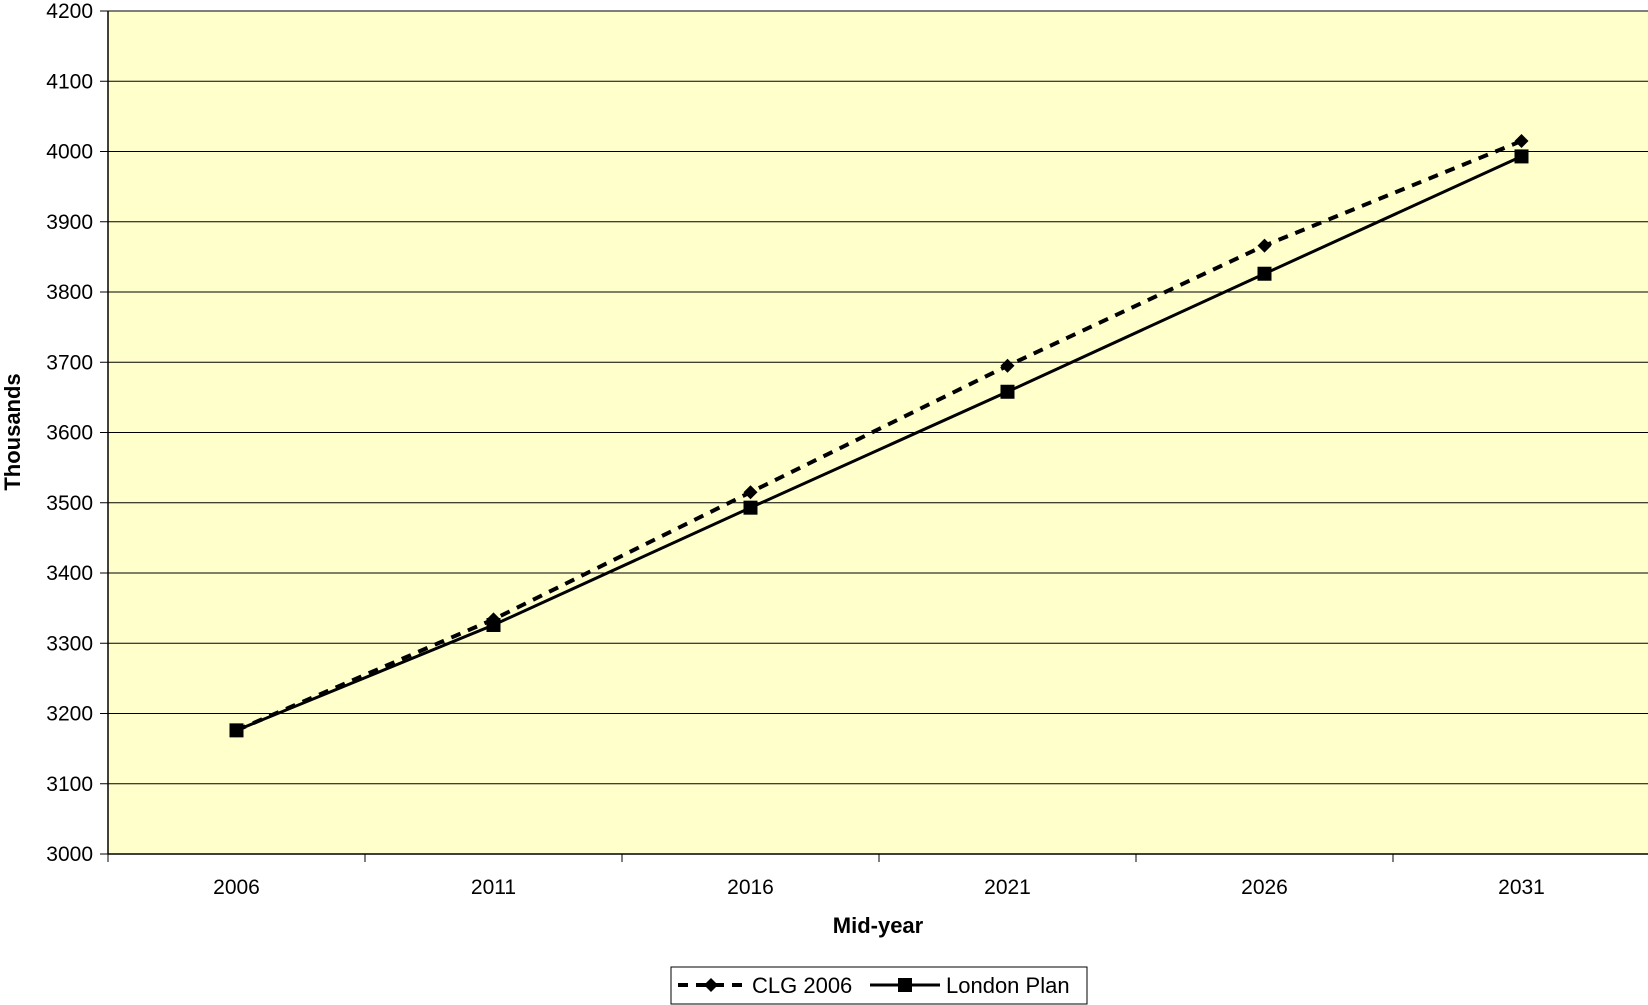  I want to click on legend: CLG 2006 London Plan, so click(879, 985).